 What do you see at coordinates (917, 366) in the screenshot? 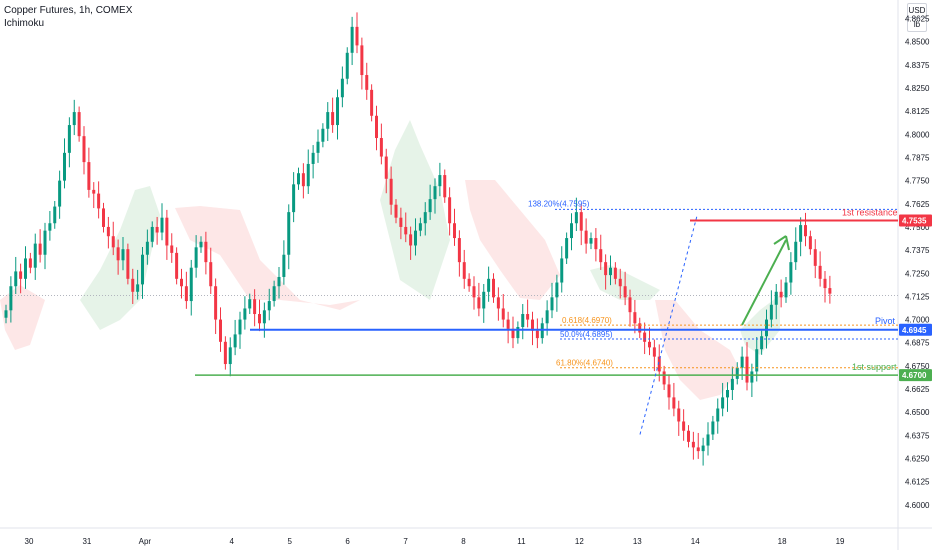
I see `y-tick-label: 4.6750` at bounding box center [917, 366].